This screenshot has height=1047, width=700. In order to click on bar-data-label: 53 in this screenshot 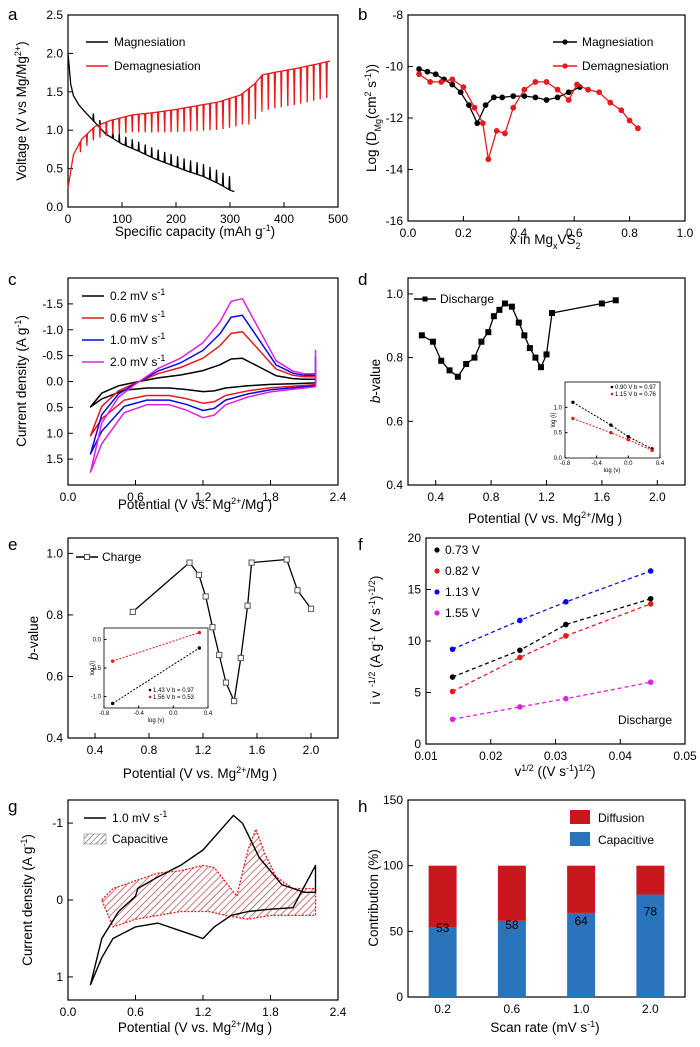, I will do `click(443, 928)`.